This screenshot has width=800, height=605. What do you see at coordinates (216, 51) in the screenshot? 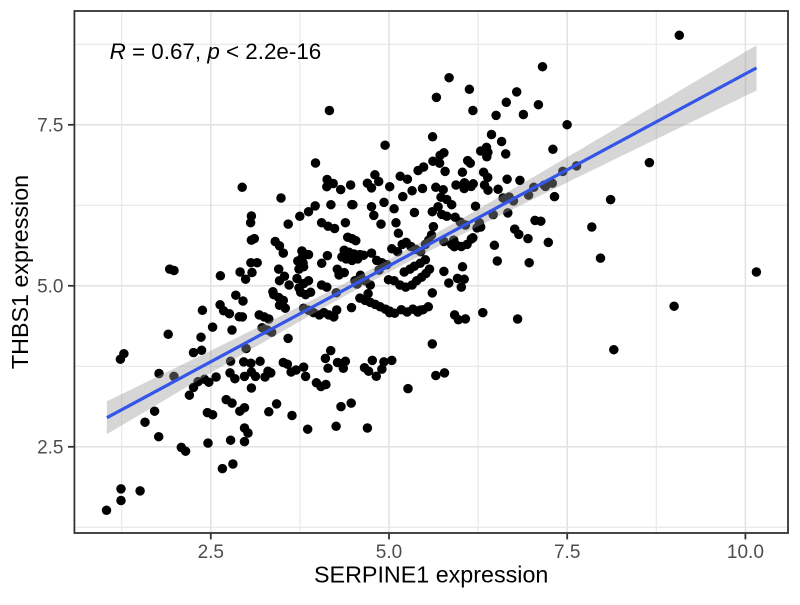
I see `svg-text: R = 0.67, p < 2.2e-16` at bounding box center [216, 51].